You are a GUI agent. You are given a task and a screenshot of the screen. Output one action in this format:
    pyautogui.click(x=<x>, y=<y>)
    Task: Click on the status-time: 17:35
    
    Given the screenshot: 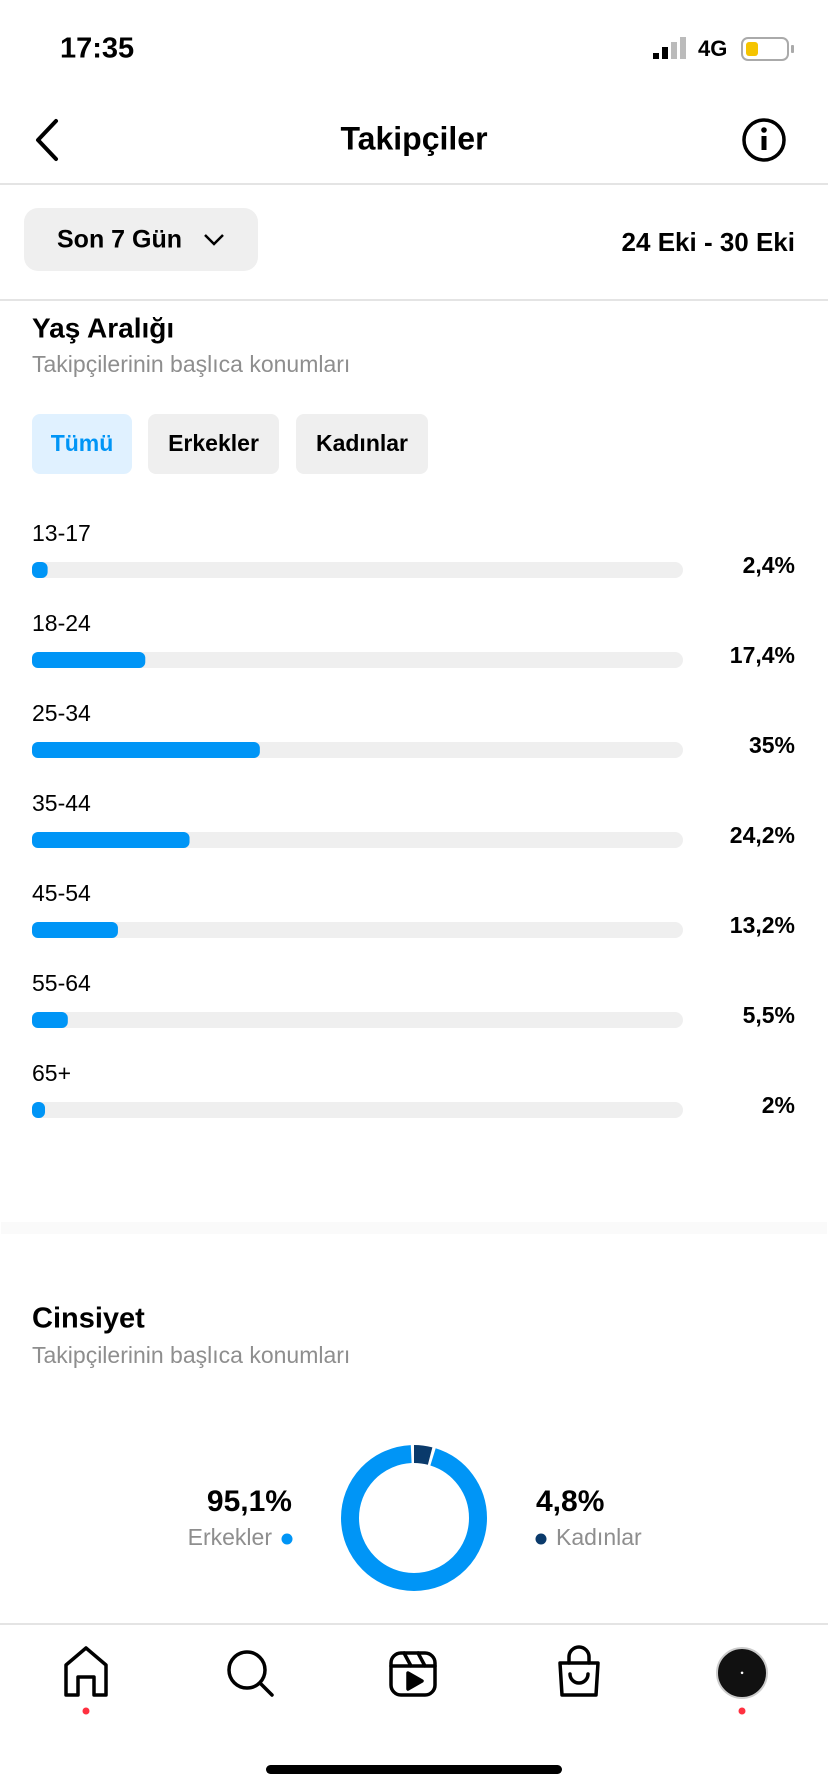 What is the action you would take?
    pyautogui.click(x=97, y=49)
    